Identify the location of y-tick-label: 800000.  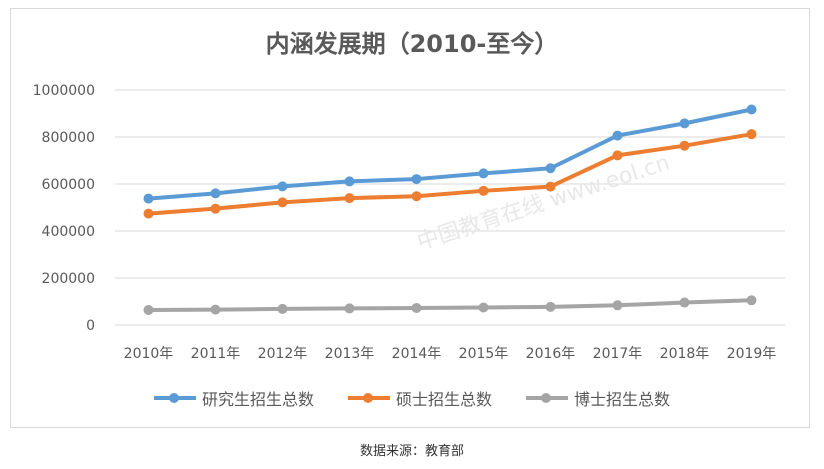
(68, 138).